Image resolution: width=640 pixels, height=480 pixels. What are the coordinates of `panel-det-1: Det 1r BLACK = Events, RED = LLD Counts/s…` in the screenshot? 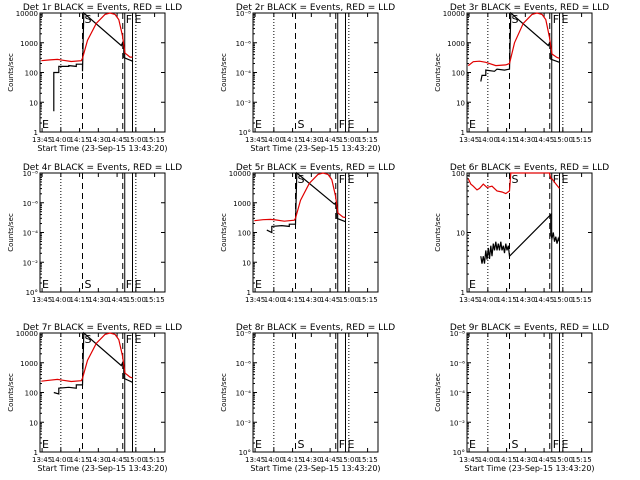 It's located at (94, 78).